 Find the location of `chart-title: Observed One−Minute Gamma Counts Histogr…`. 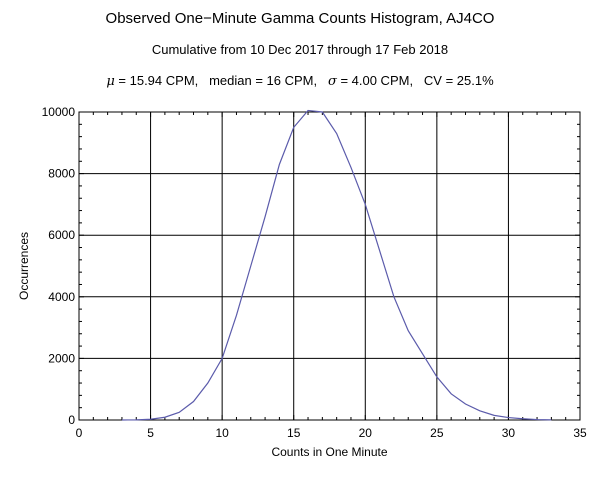

chart-title: Observed One−Minute Gamma Counts Histogr… is located at coordinates (300, 18).